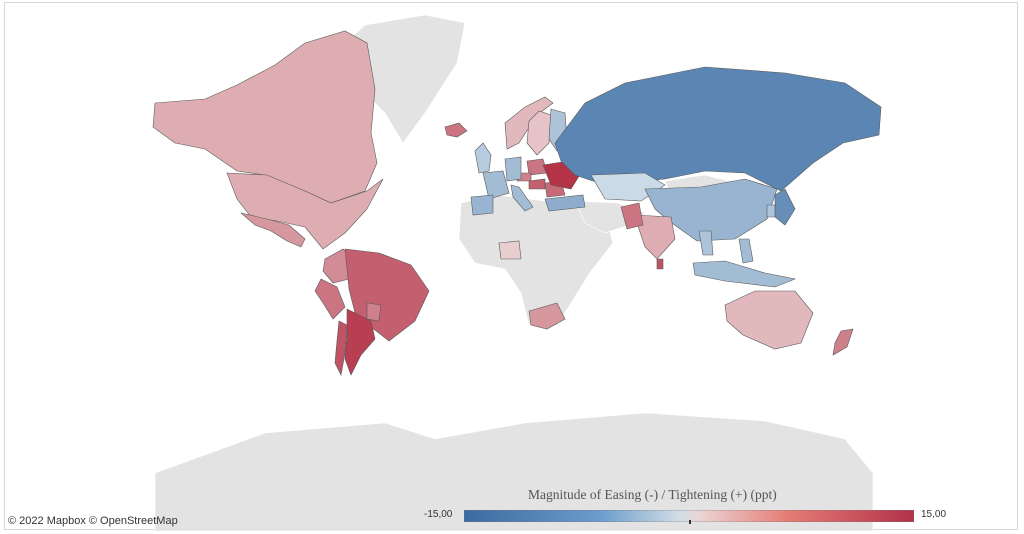 The height and width of the screenshot is (534, 1024). Describe the element at coordinates (522, 198) in the screenshot. I see `country-italy` at that location.